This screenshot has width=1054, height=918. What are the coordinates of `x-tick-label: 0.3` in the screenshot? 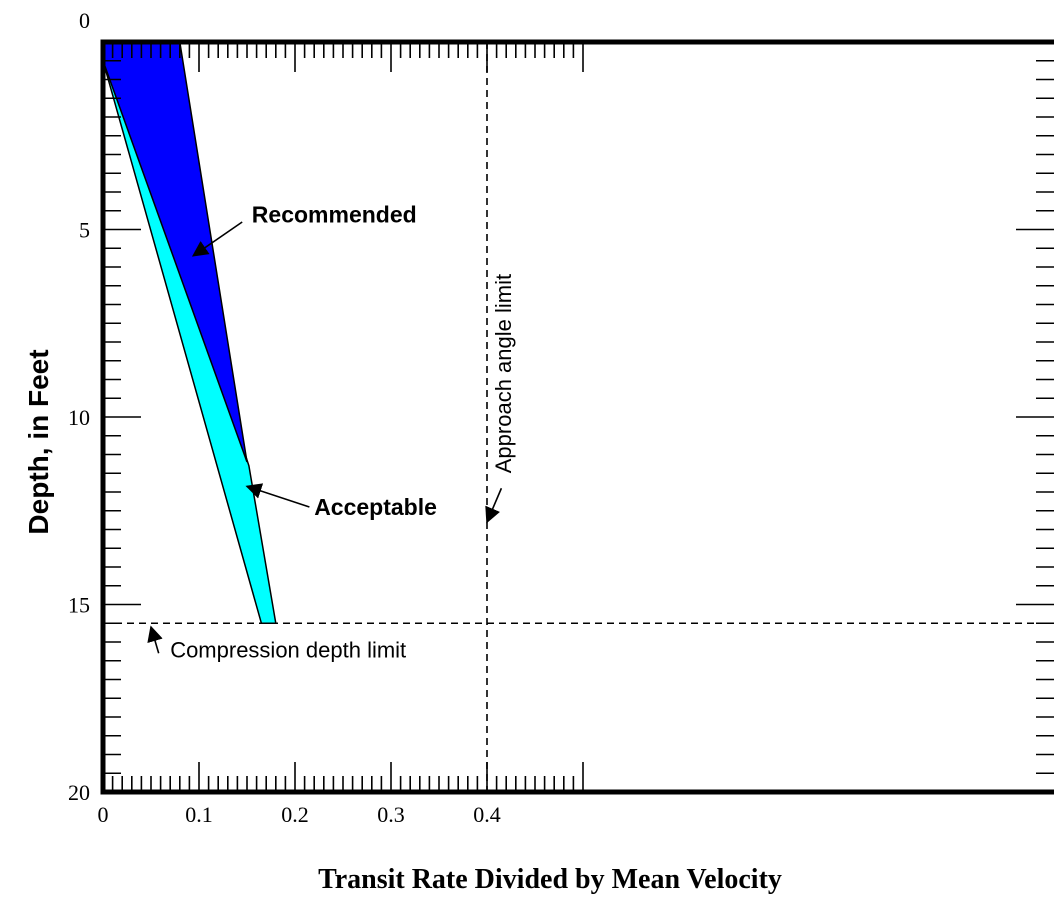 It's located at (391, 814).